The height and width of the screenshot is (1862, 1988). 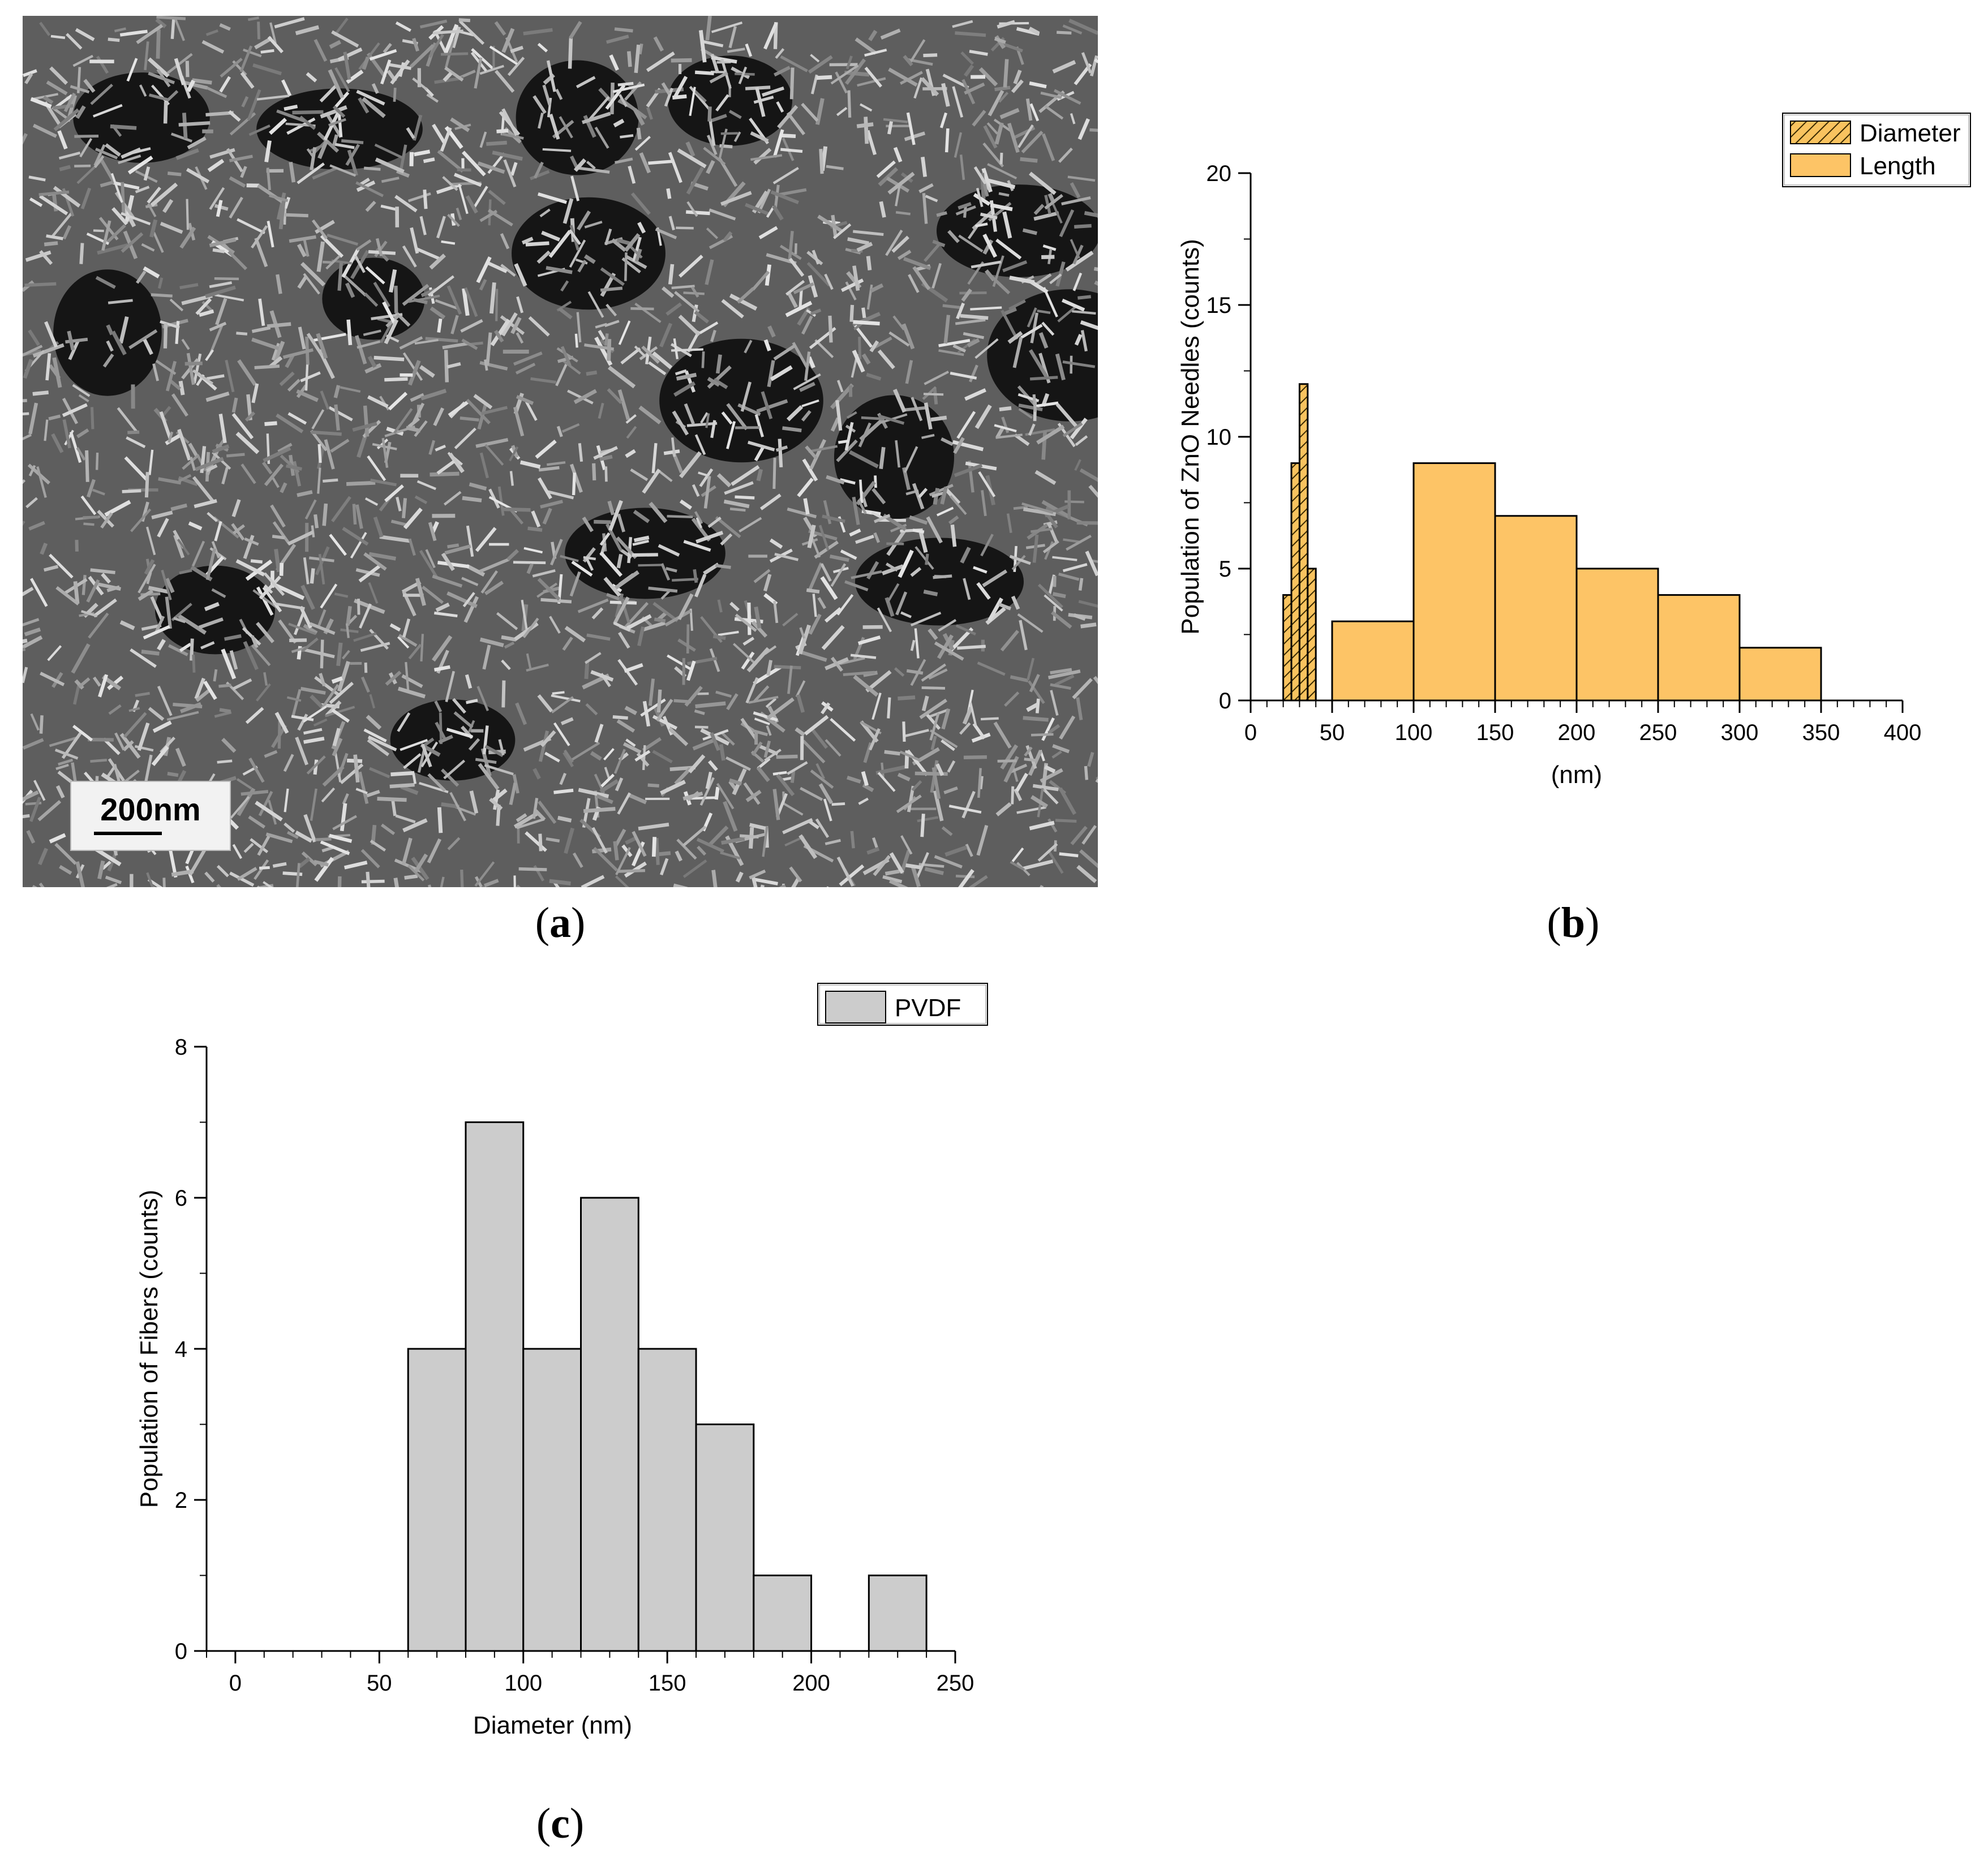 I want to click on legend: Diameter Length, so click(x=1876, y=150).